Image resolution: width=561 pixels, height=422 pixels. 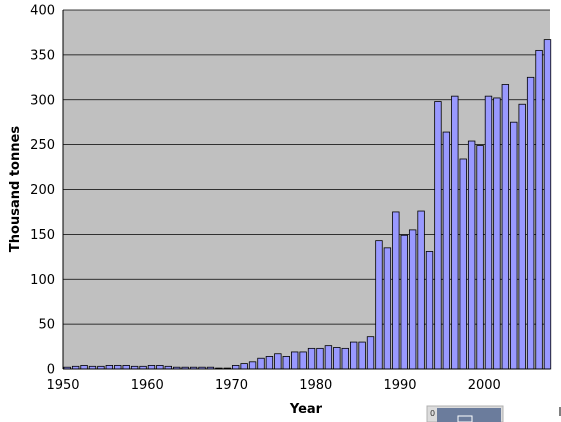 I want to click on y-tick-label: 400, so click(x=42, y=11).